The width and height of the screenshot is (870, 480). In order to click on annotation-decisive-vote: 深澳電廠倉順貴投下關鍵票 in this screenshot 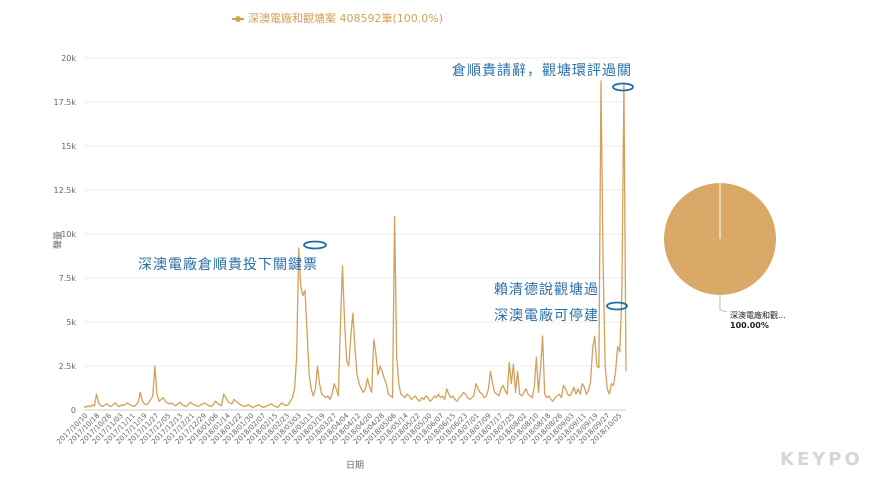, I will do `click(228, 265)`.